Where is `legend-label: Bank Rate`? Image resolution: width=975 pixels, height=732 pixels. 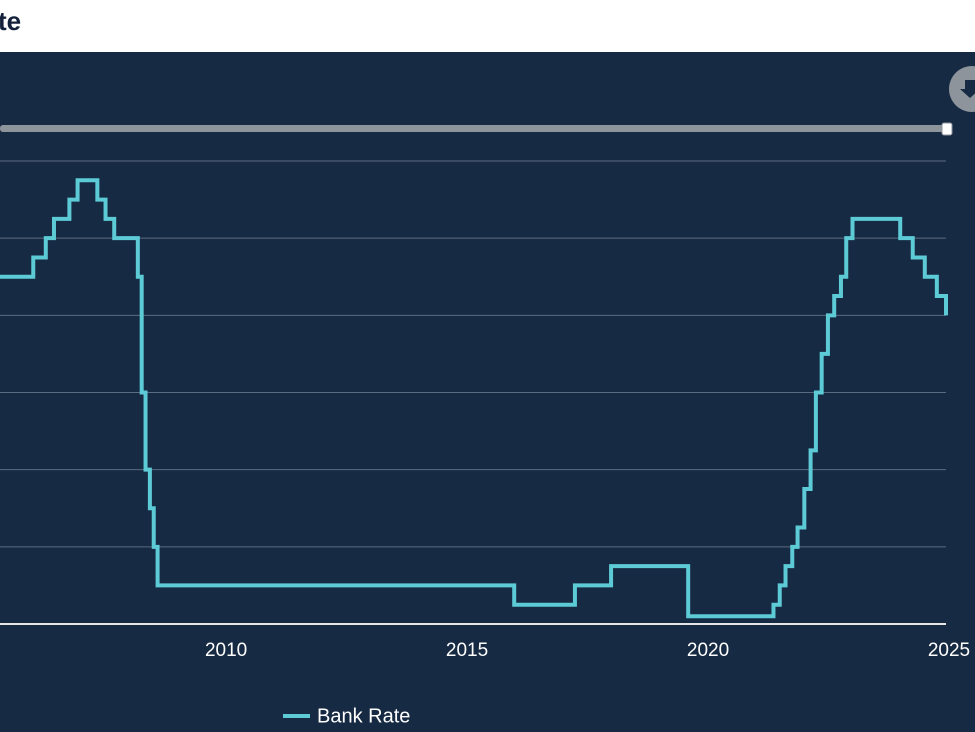
legend-label: Bank Rate is located at coordinates (363, 716).